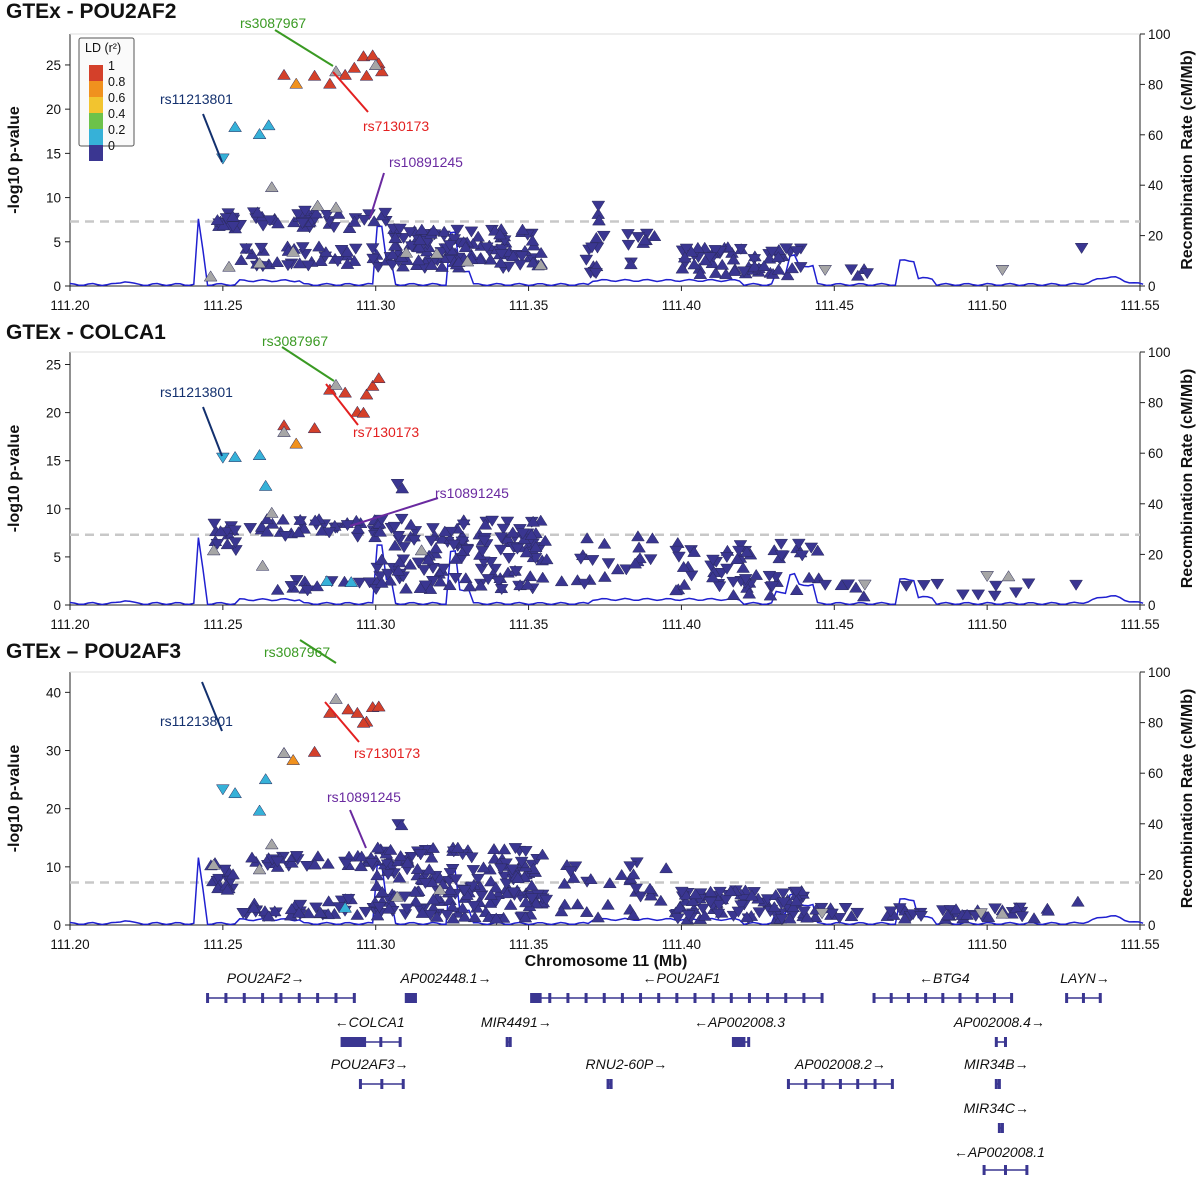 The width and height of the screenshot is (1200, 1183). What do you see at coordinates (1155, 185) in the screenshot?
I see `y2-tick-label: 40` at bounding box center [1155, 185].